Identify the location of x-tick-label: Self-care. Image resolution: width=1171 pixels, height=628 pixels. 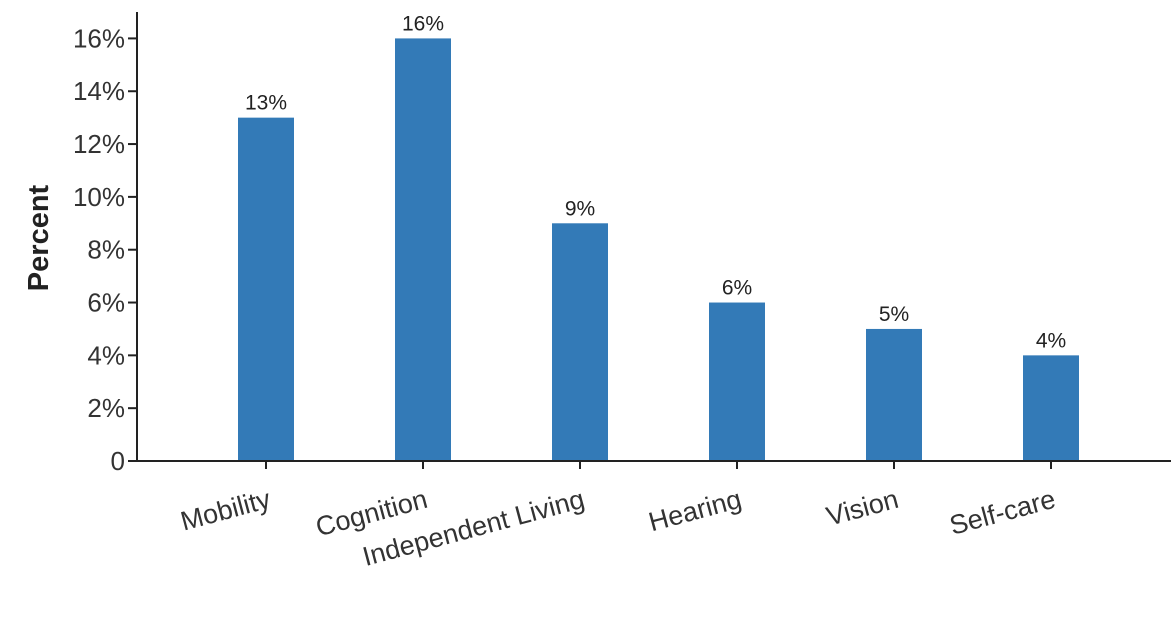
(1002, 512).